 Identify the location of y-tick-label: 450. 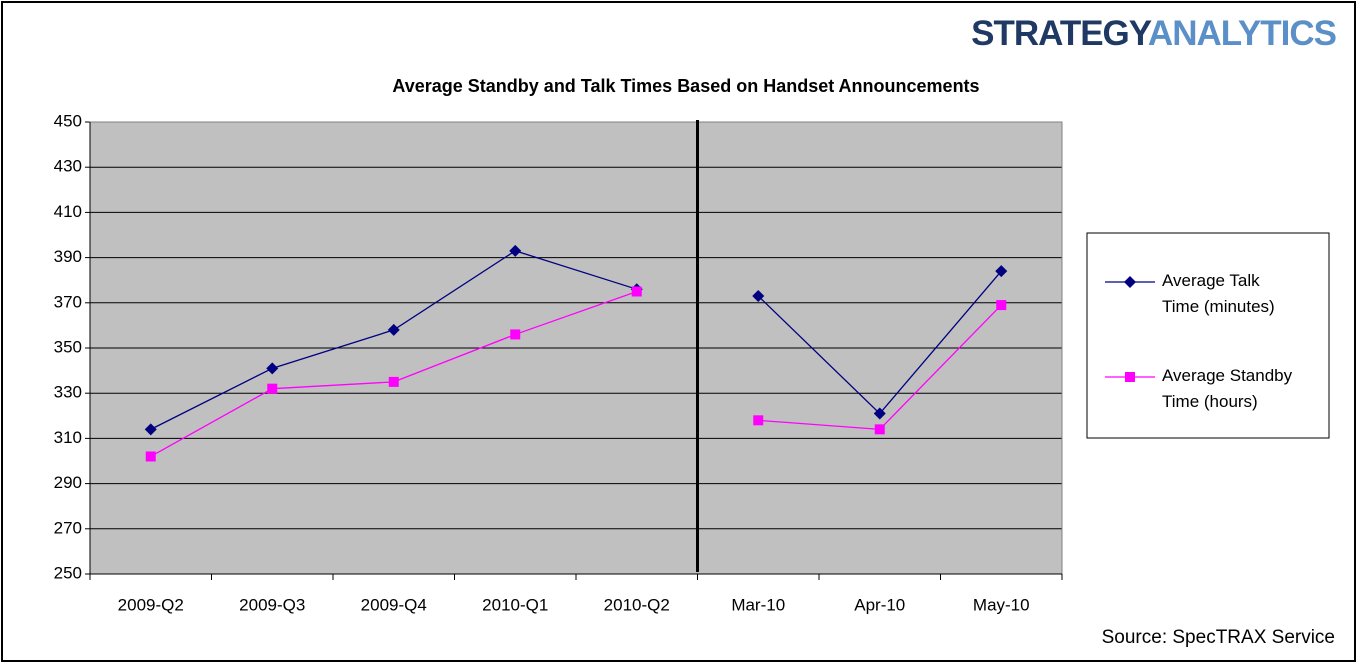
(68, 120).